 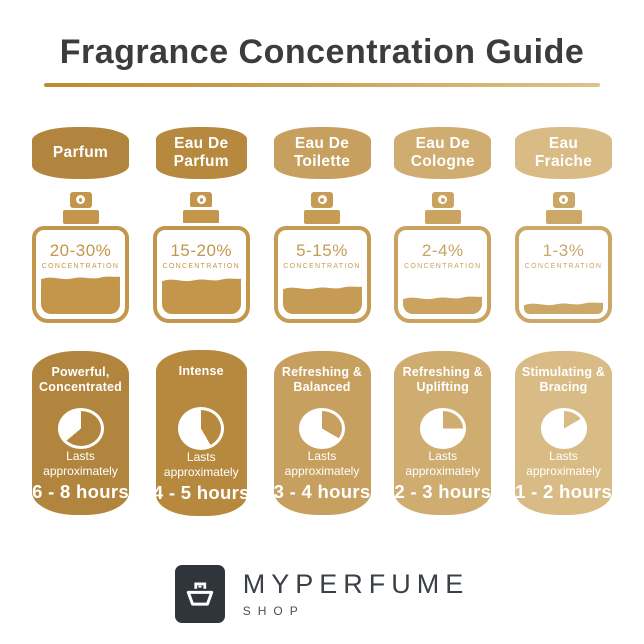 What do you see at coordinates (563, 274) in the screenshot?
I see `bottle-body: 1-3% CONCENTRATION` at bounding box center [563, 274].